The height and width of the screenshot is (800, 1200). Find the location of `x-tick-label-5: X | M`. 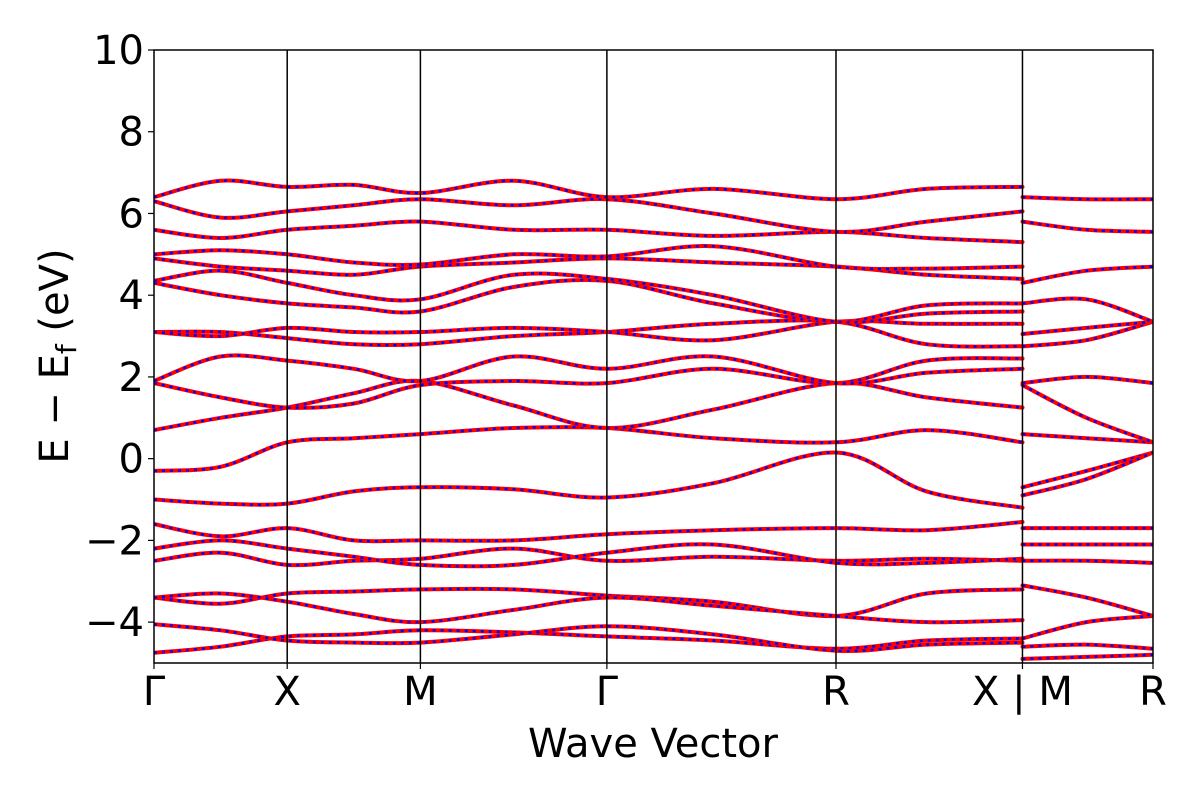

x-tick-label-5: X | M is located at coordinates (1022, 692).